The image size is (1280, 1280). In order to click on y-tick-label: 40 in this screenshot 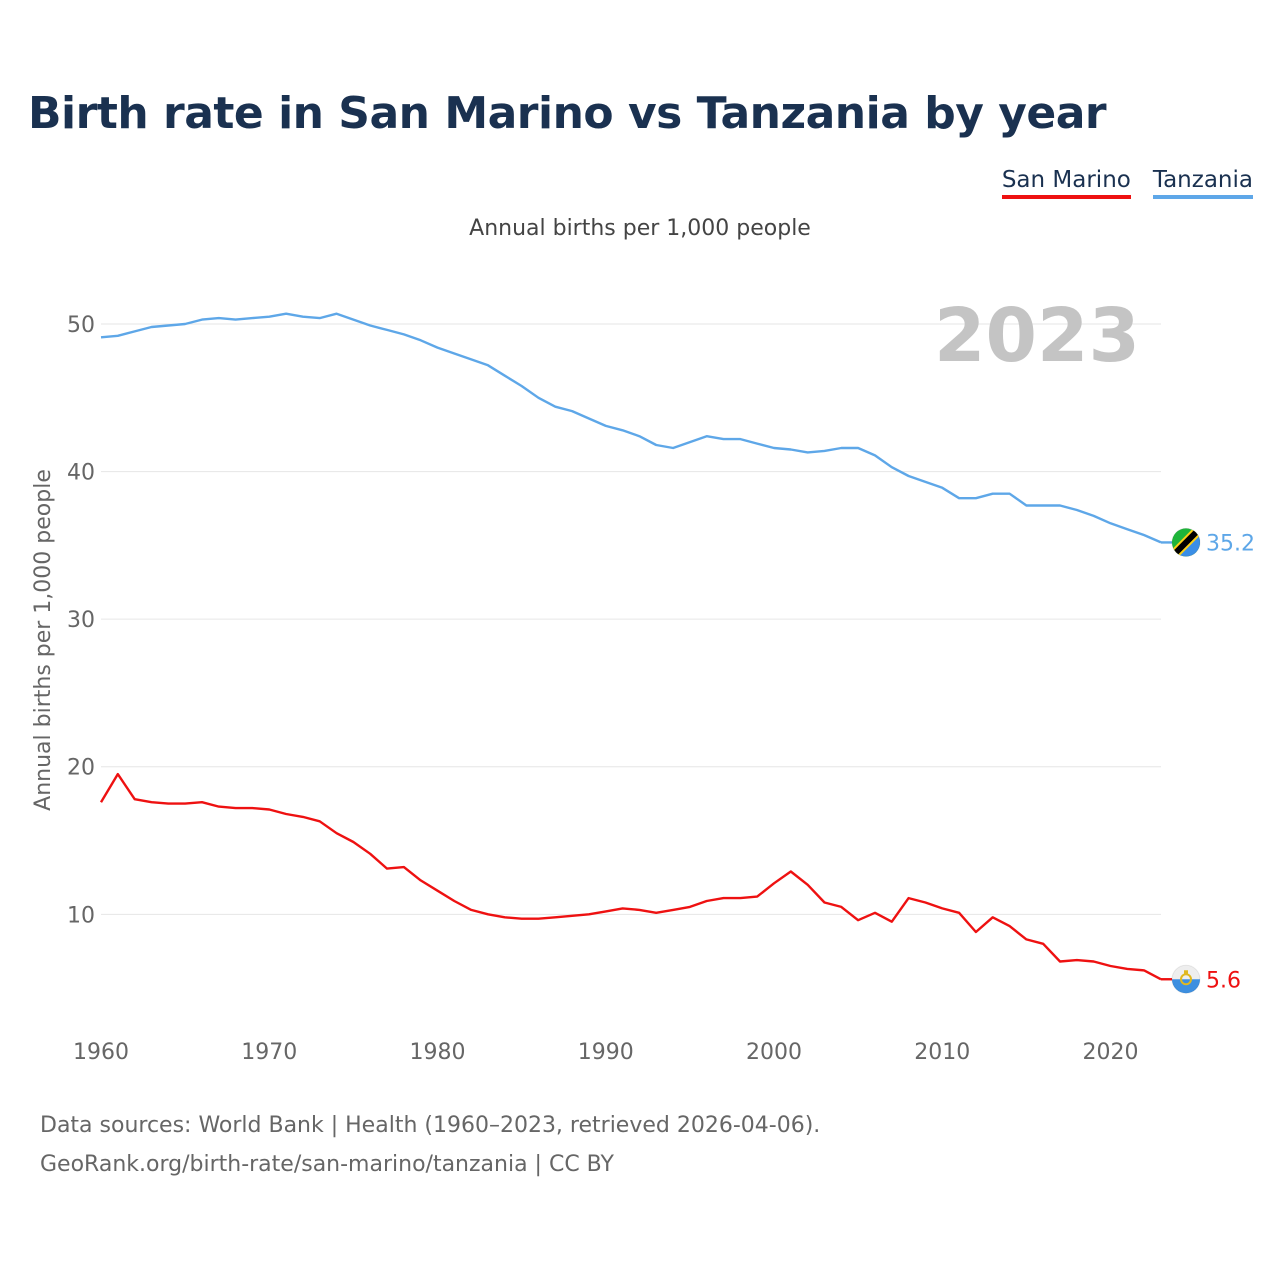, I will do `click(81, 473)`.